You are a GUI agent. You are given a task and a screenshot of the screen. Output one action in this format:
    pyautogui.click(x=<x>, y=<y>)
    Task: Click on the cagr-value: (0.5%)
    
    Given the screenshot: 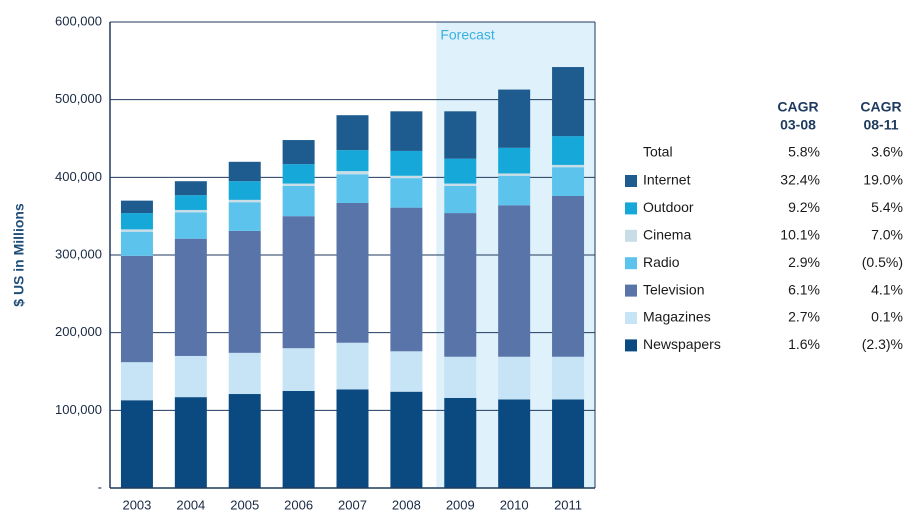 What is the action you would take?
    pyautogui.click(x=882, y=262)
    